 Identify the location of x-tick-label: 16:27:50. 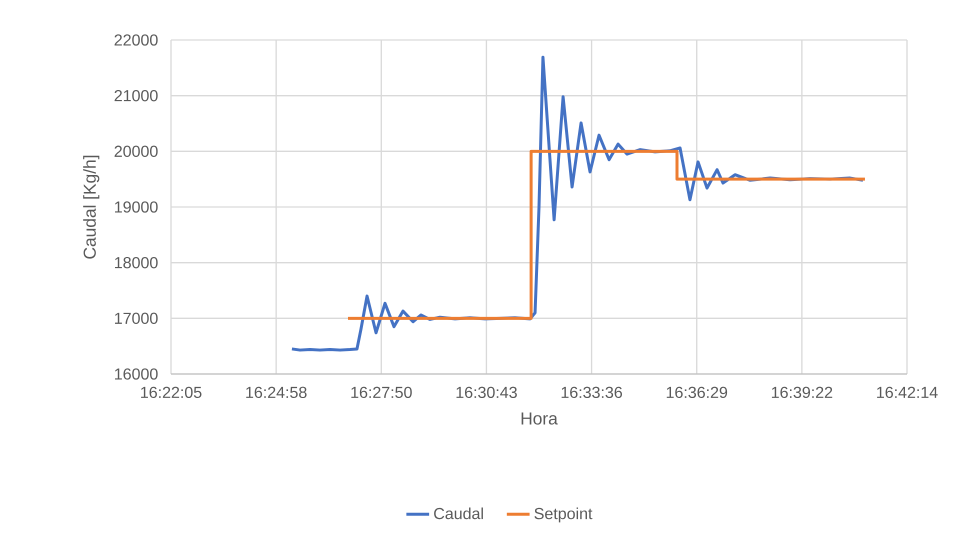
(381, 392).